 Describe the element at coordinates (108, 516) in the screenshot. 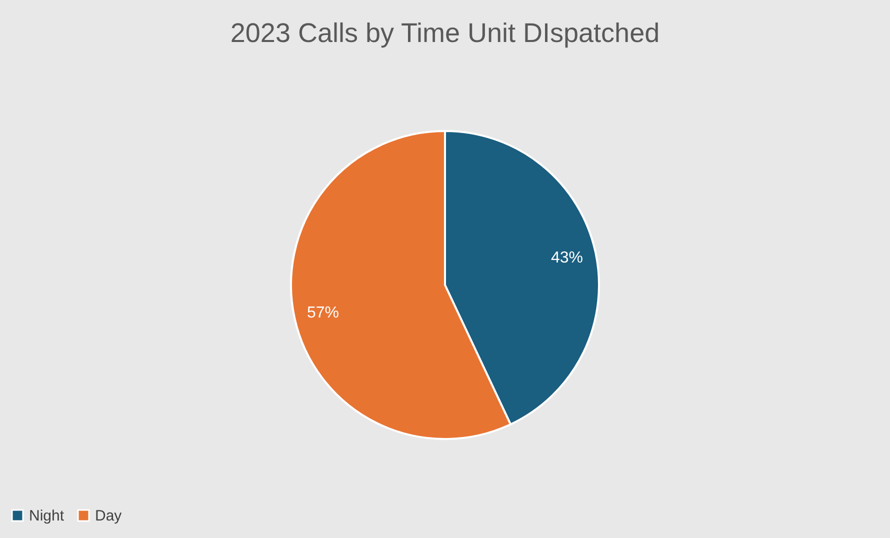

I see `legend-label: Day` at that location.